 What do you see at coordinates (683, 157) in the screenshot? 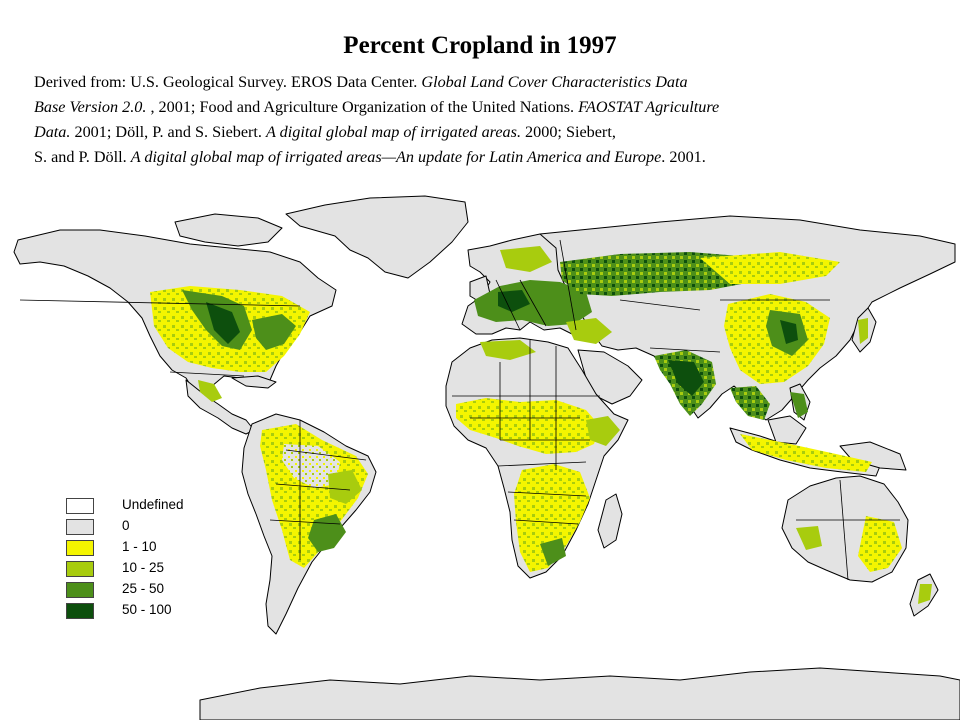
I see `source-segment: . 2001.` at bounding box center [683, 157].